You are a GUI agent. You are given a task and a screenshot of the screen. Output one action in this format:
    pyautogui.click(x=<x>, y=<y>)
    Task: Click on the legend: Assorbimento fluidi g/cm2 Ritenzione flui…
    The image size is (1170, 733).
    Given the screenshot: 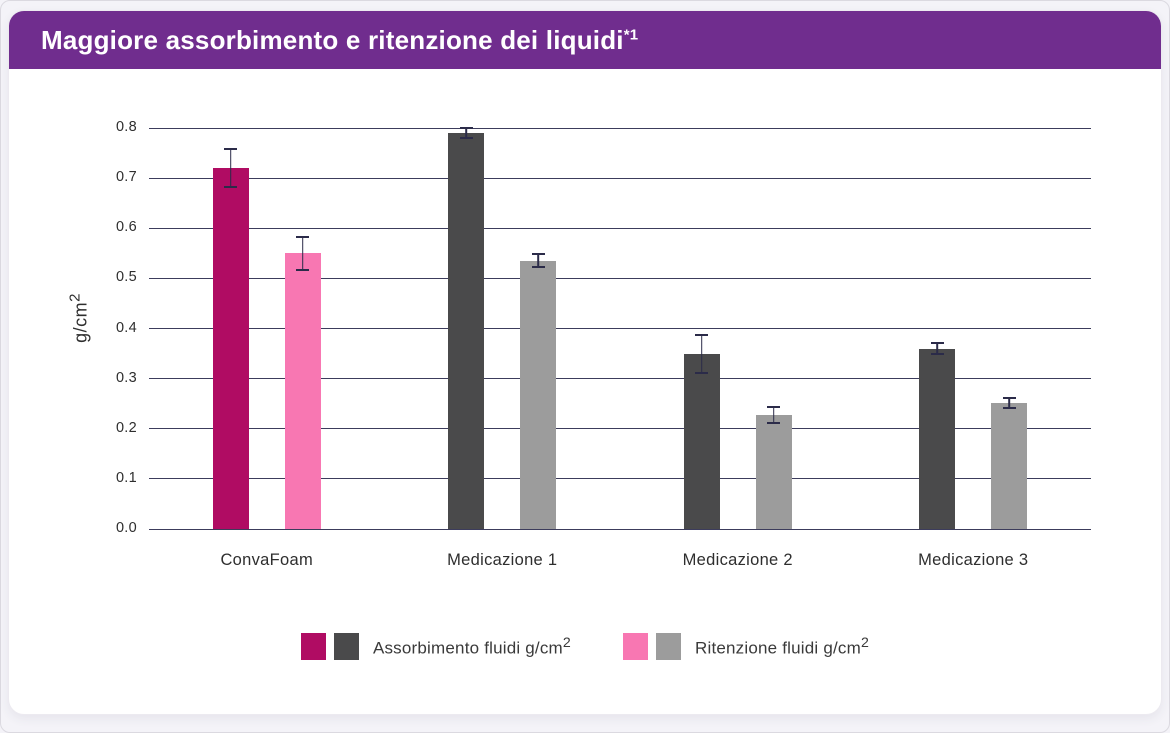 What is the action you would take?
    pyautogui.click(x=585, y=646)
    